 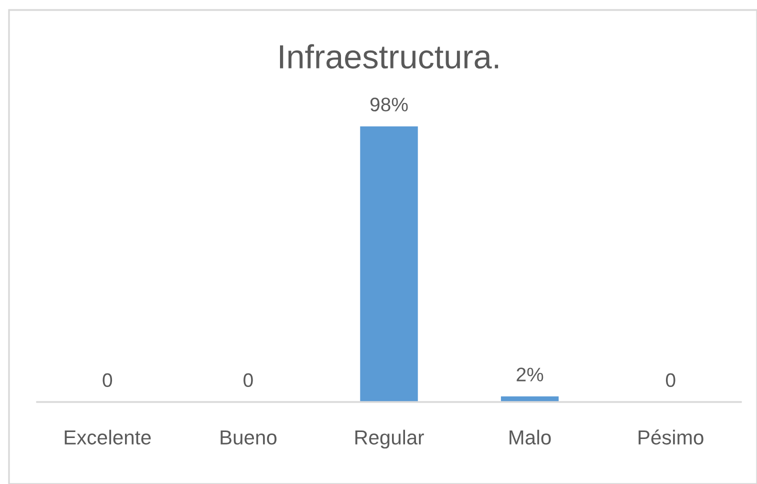 What do you see at coordinates (389, 105) in the screenshot?
I see `data-label: 98%` at bounding box center [389, 105].